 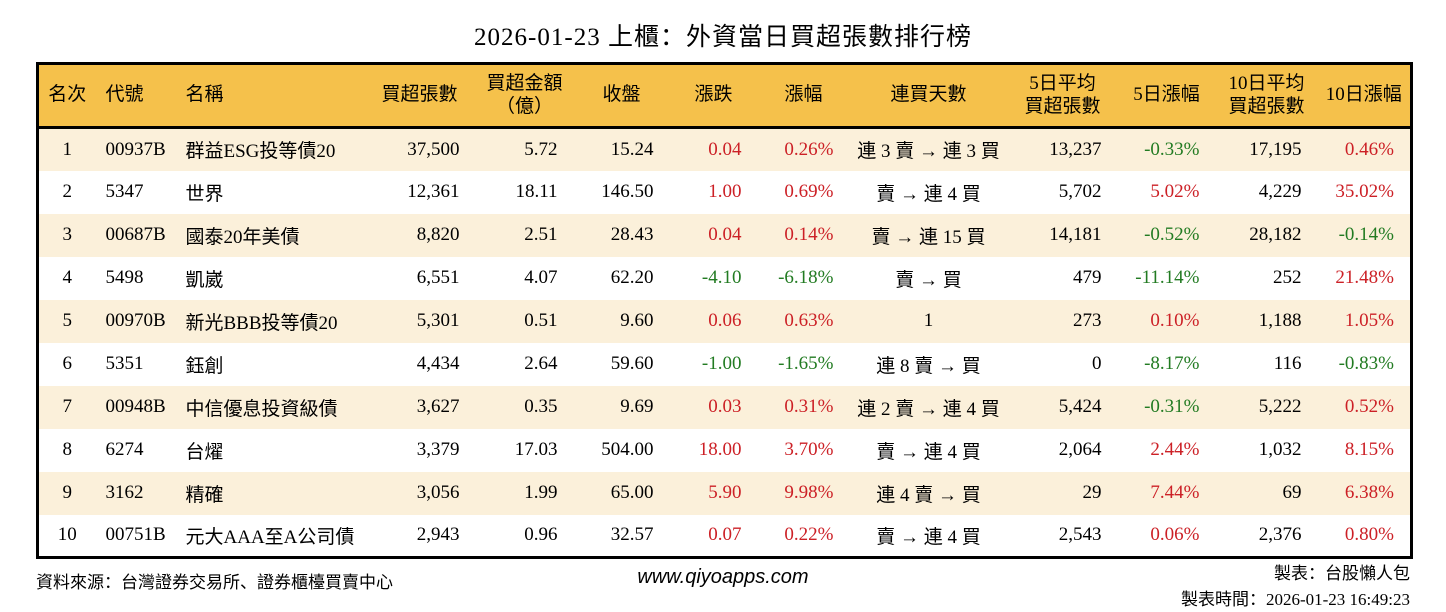 What do you see at coordinates (135, 320) in the screenshot?
I see `cell-code: 00970B` at bounding box center [135, 320].